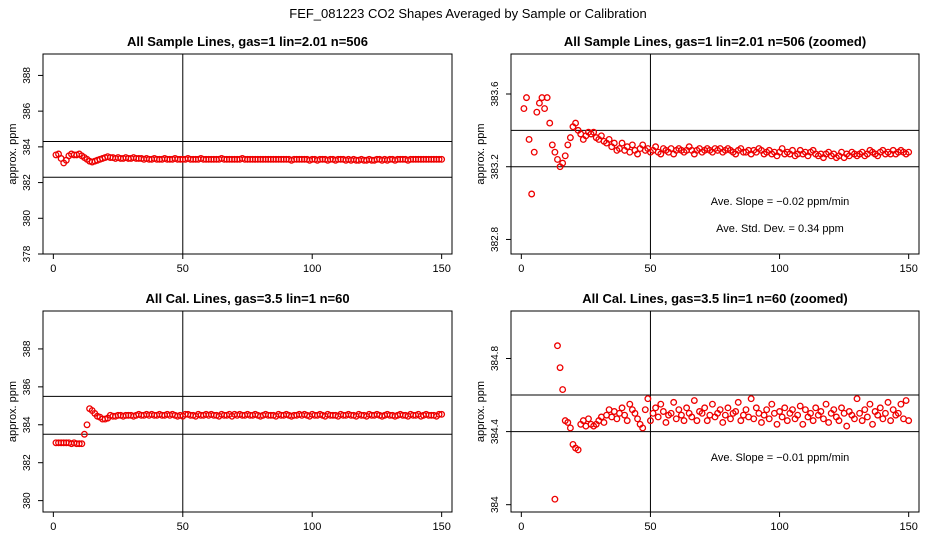 Image resolution: width=936 pixels, height=540 pixels. What do you see at coordinates (27, 348) in the screenshot?
I see `y-tick-label: 388` at bounding box center [27, 348].